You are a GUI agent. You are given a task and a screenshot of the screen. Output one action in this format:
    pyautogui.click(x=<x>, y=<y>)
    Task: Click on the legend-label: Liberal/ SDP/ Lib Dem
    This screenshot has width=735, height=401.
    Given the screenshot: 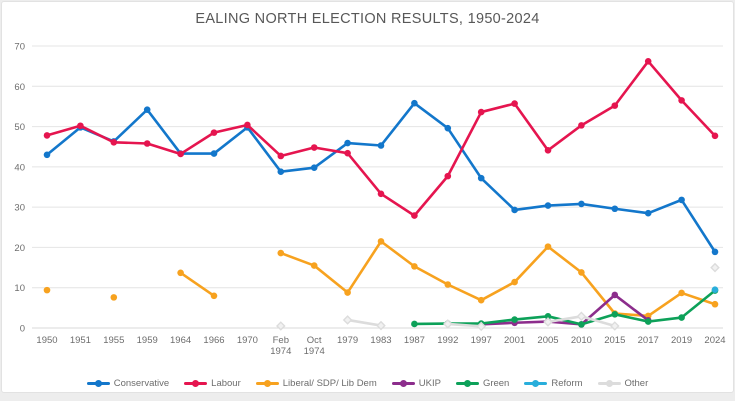 What is the action you would take?
    pyautogui.click(x=329, y=383)
    